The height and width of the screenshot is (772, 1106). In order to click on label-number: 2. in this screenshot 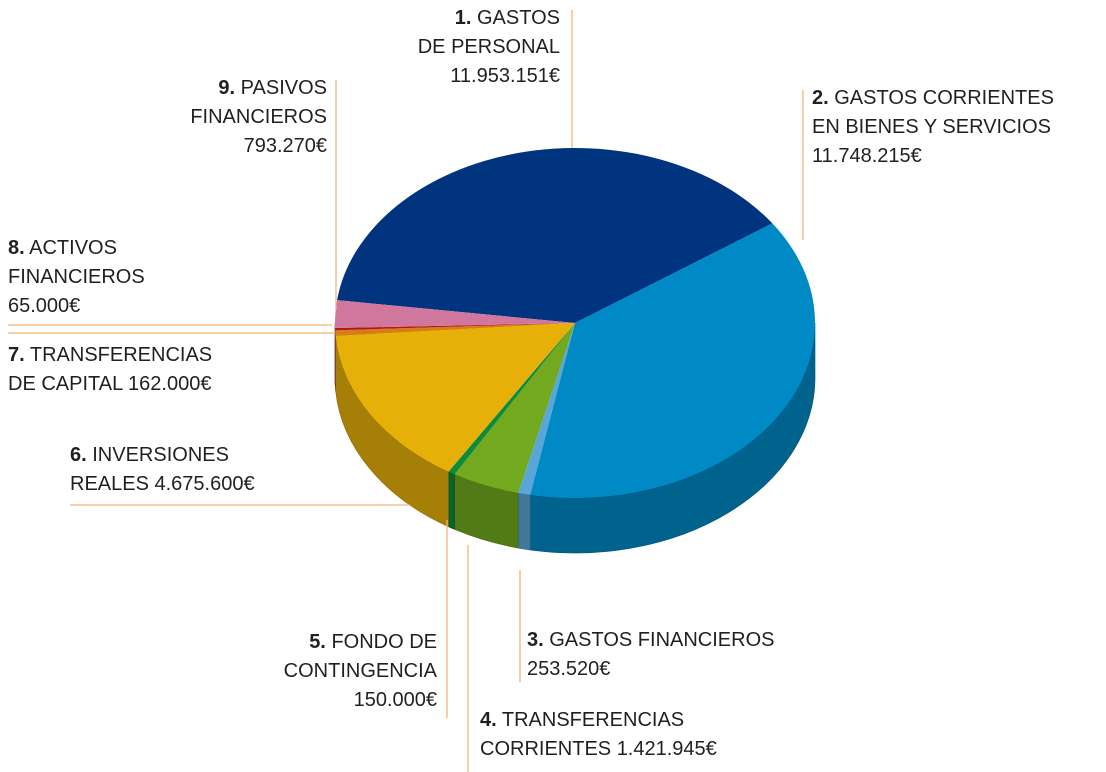, I will do `click(820, 98)`.